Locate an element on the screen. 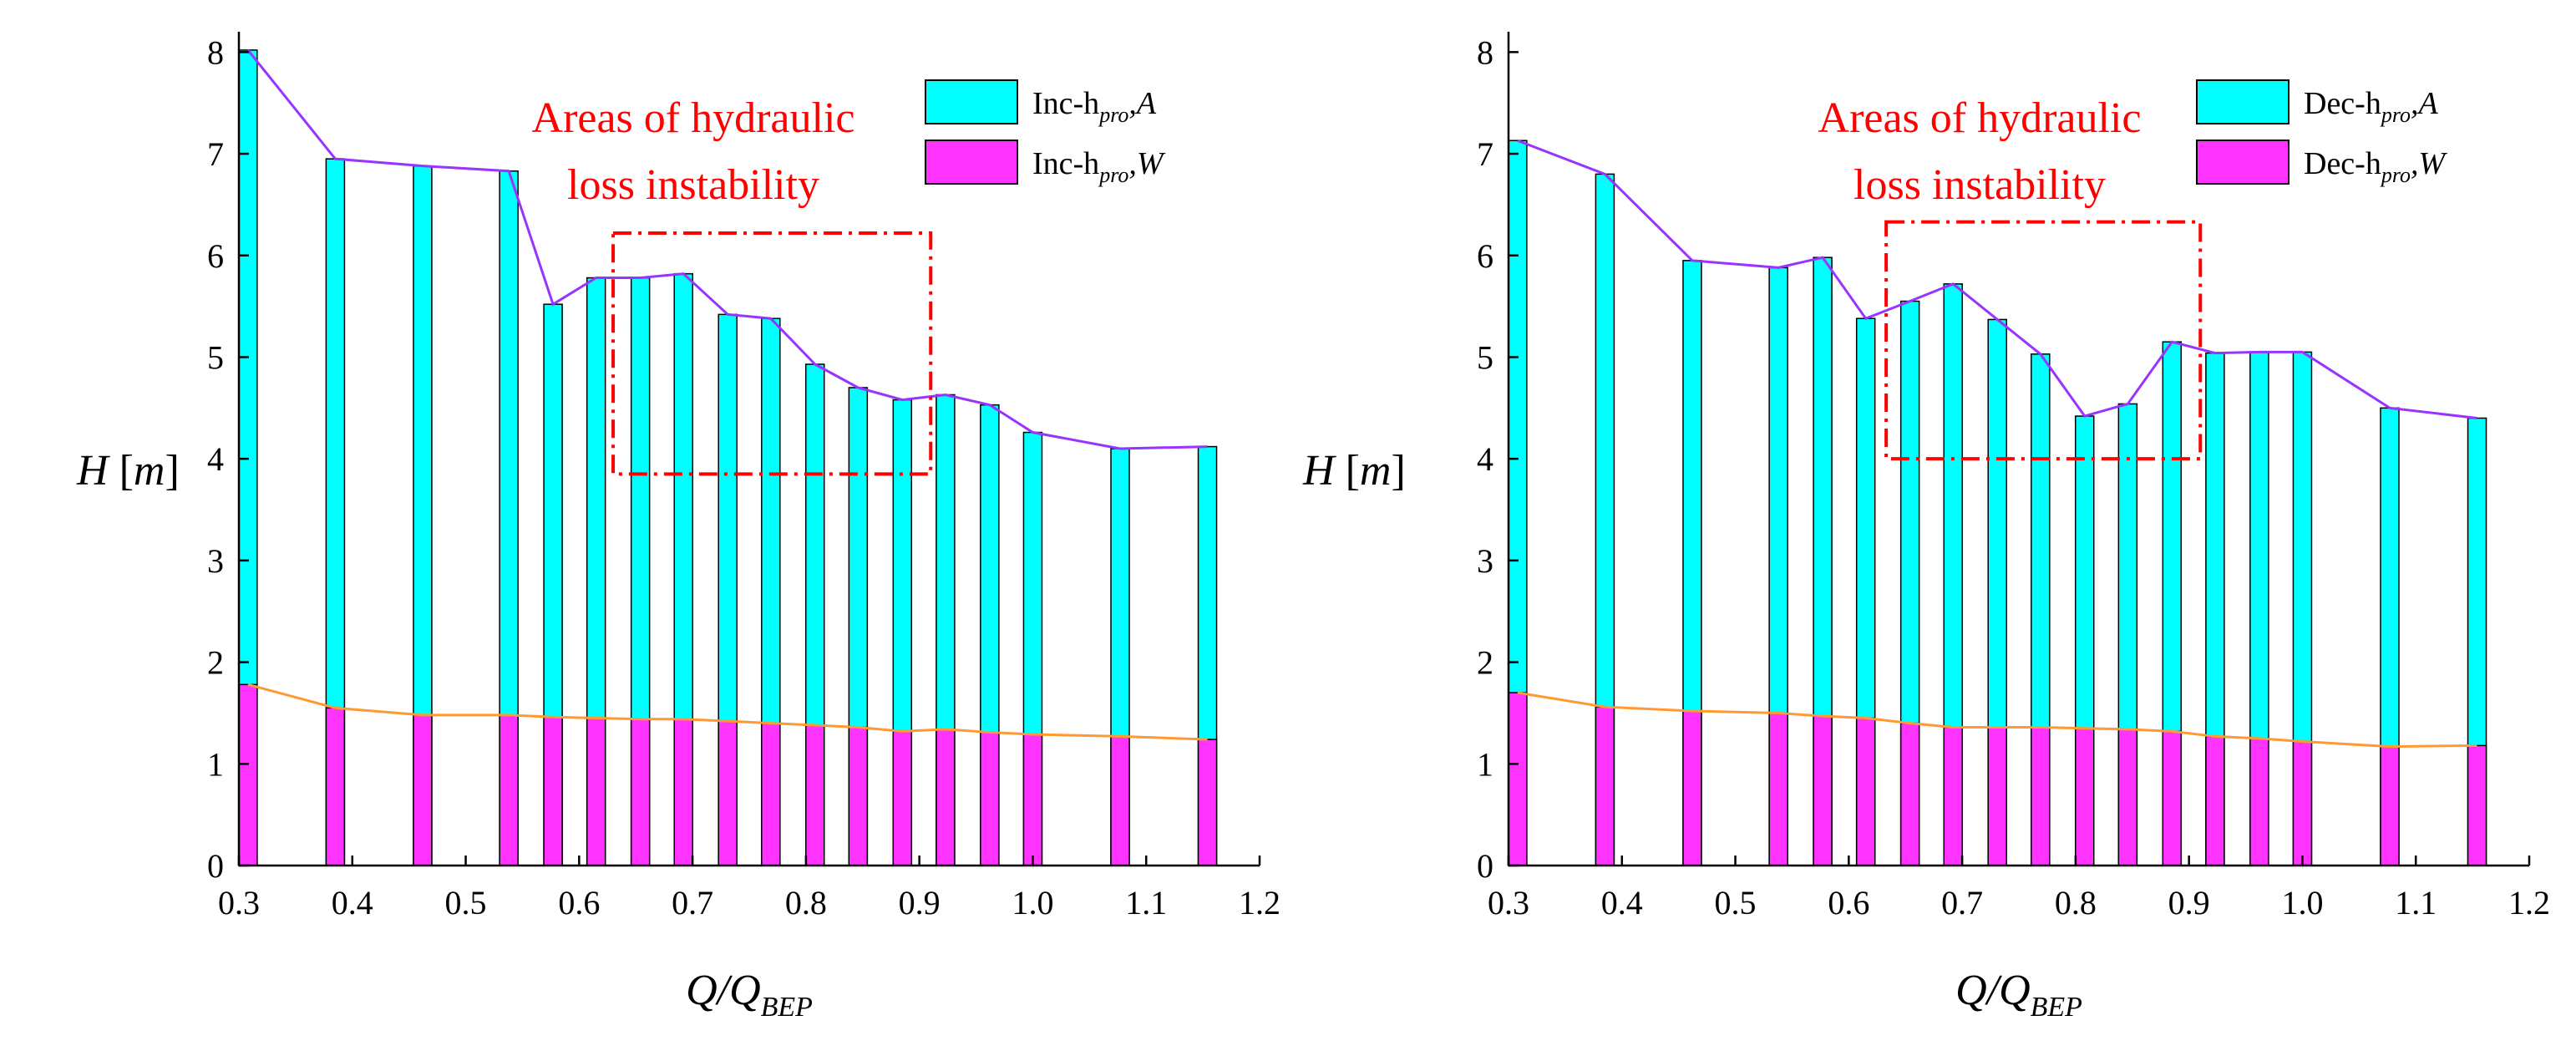  x-axis-subscript: BEP is located at coordinates (787, 1008).